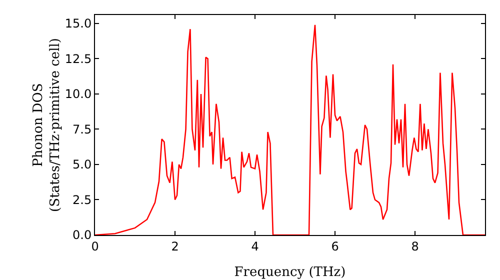 The width and height of the screenshot is (500, 280). What do you see at coordinates (175, 246) in the screenshot?
I see `x-tick-label: 2` at bounding box center [175, 246].